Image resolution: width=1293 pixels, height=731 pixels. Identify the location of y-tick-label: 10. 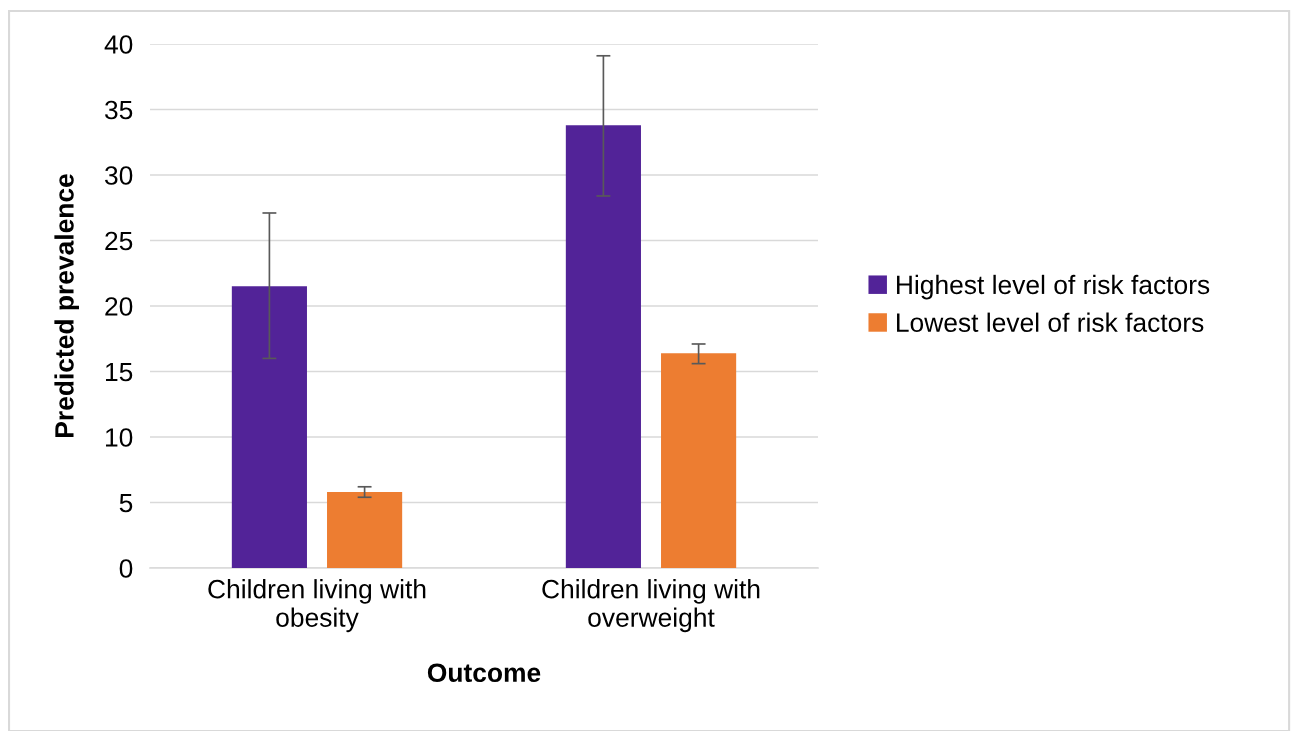
(119, 437).